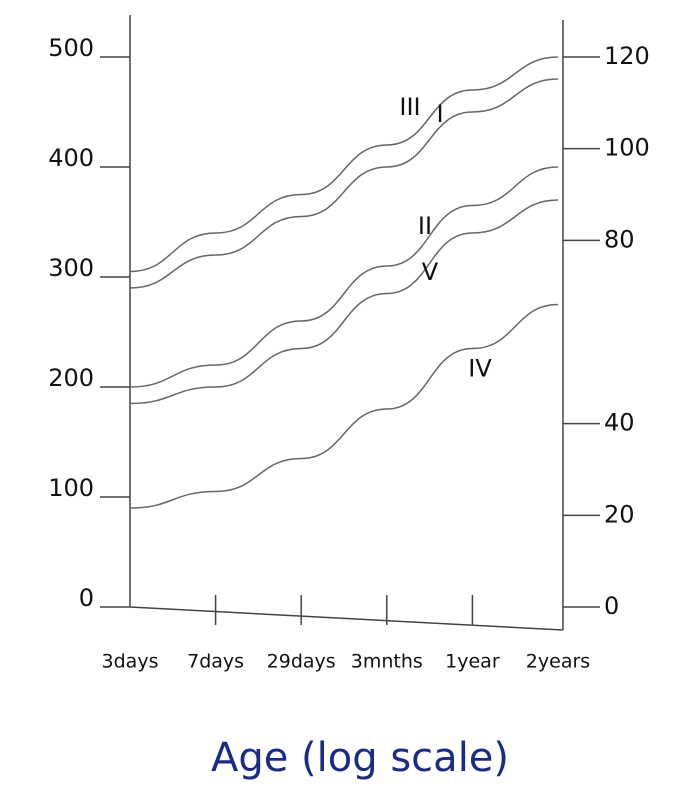  I want to click on curve-label: II, so click(425, 226).